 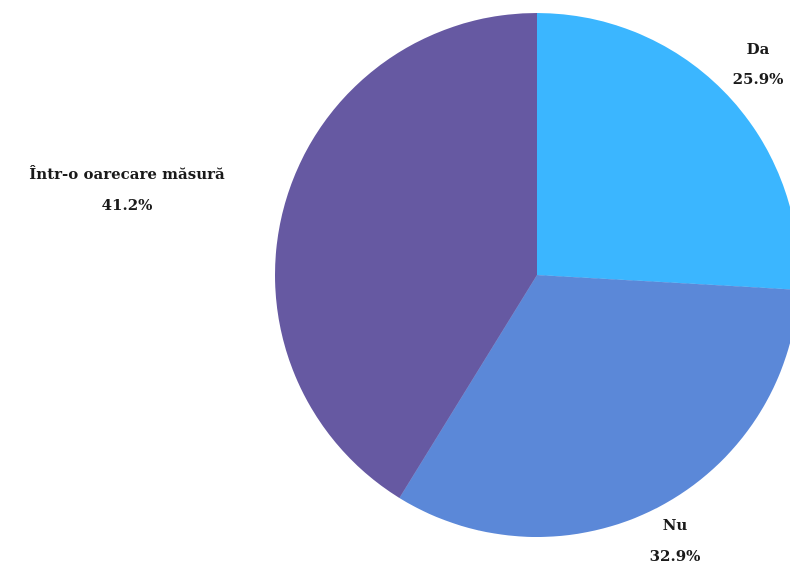 What do you see at coordinates (675, 525) in the screenshot?
I see `slice-label-nu: Nu` at bounding box center [675, 525].